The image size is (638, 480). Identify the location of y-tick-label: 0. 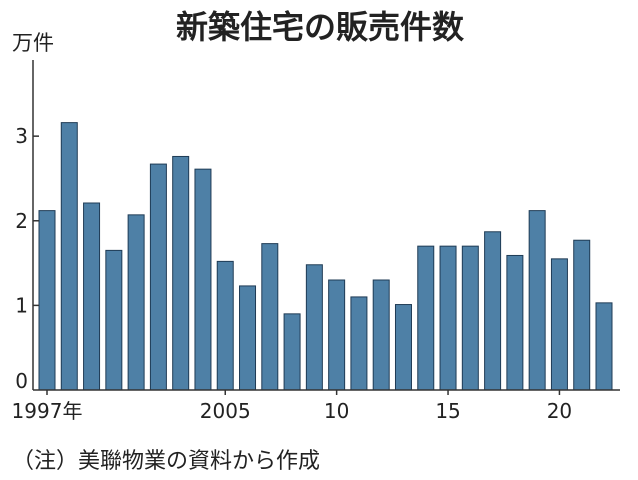
(21, 381).